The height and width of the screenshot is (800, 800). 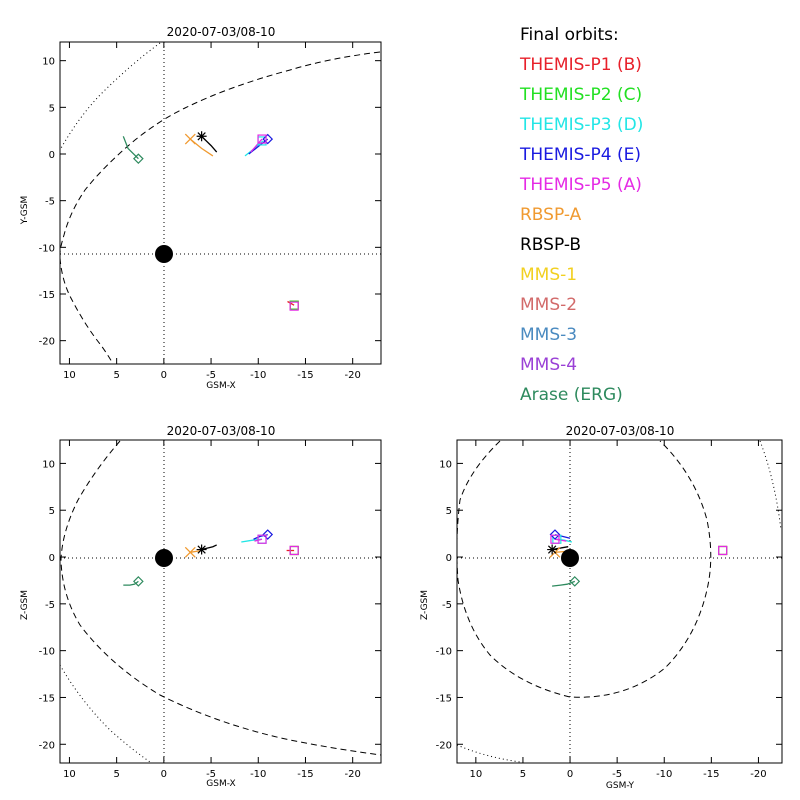 What do you see at coordinates (47, 745) in the screenshot?
I see `panel-xz-ytick-label: -20` at bounding box center [47, 745].